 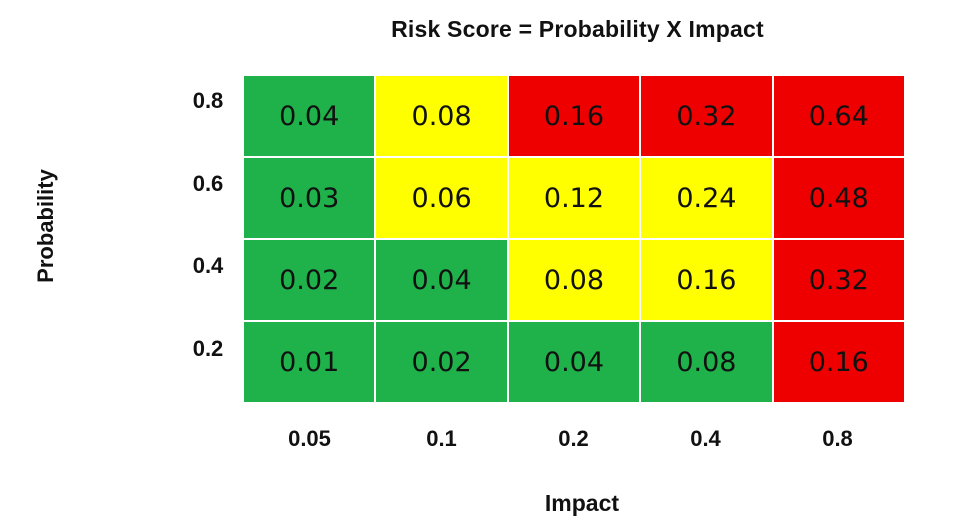 I want to click on heatmap-cell: 0.64, so click(x=838, y=116).